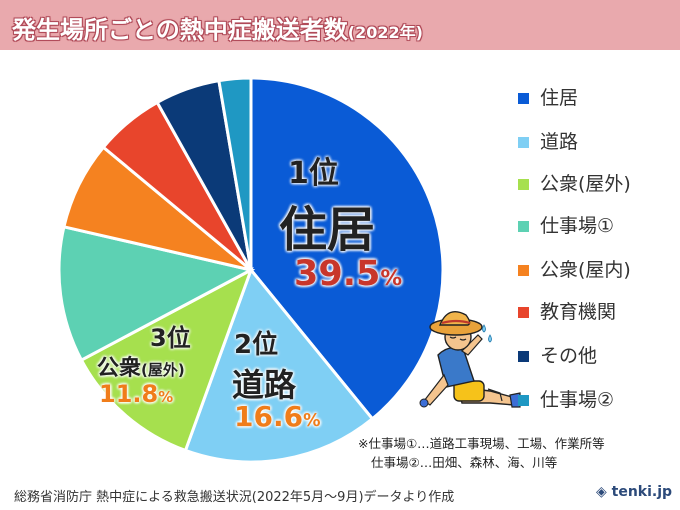 This screenshot has width=680, height=510. Describe the element at coordinates (601, 492) in the screenshot. I see `brand-logo-icon: ◈` at that location.